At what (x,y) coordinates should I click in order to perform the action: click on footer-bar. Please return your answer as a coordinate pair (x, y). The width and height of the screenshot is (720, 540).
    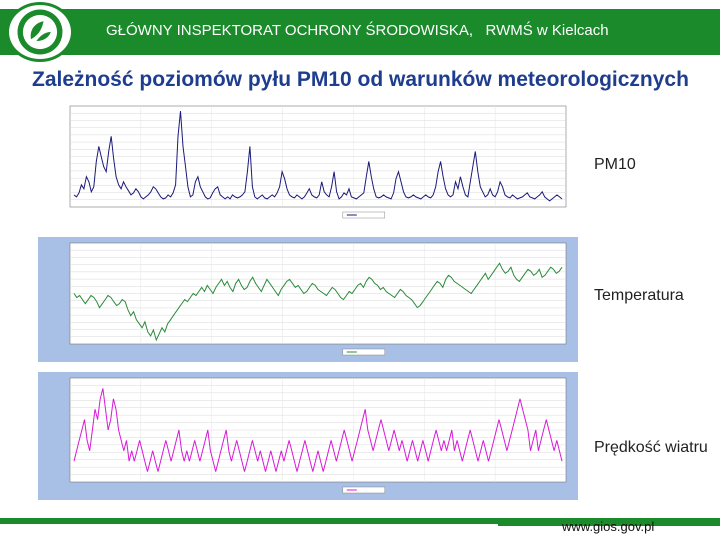
    Looking at the image, I should click on (360, 521).